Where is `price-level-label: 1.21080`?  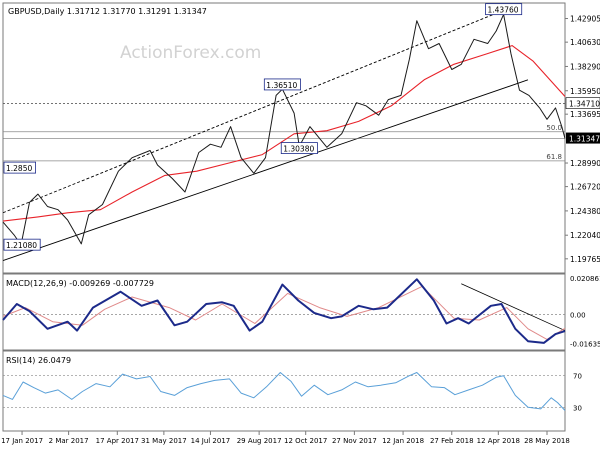
price-level-label: 1.21080 is located at coordinates (21, 245).